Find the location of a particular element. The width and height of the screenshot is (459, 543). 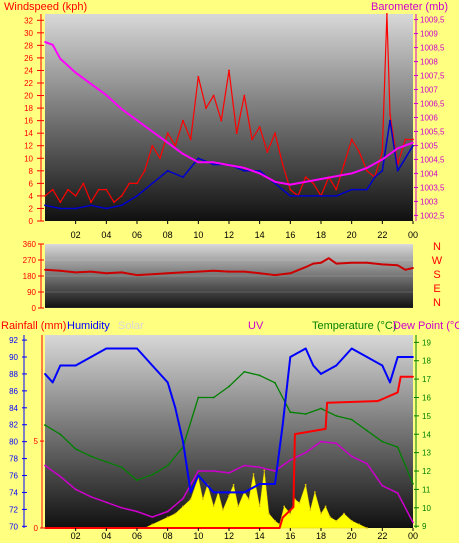

direction-plot-area is located at coordinates (229, 276).